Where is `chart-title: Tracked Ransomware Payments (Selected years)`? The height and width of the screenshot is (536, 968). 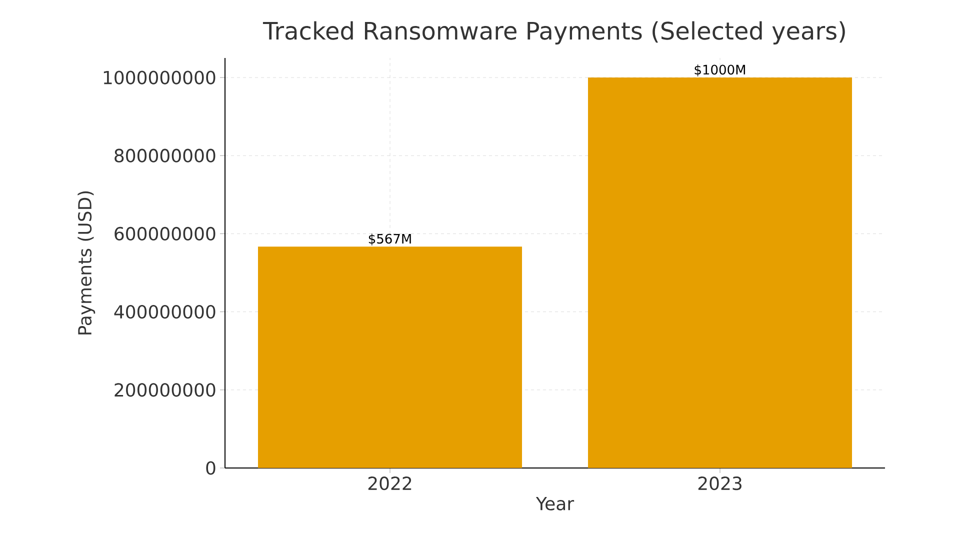 chart-title: Tracked Ransomware Payments (Selected years) is located at coordinates (553, 32).